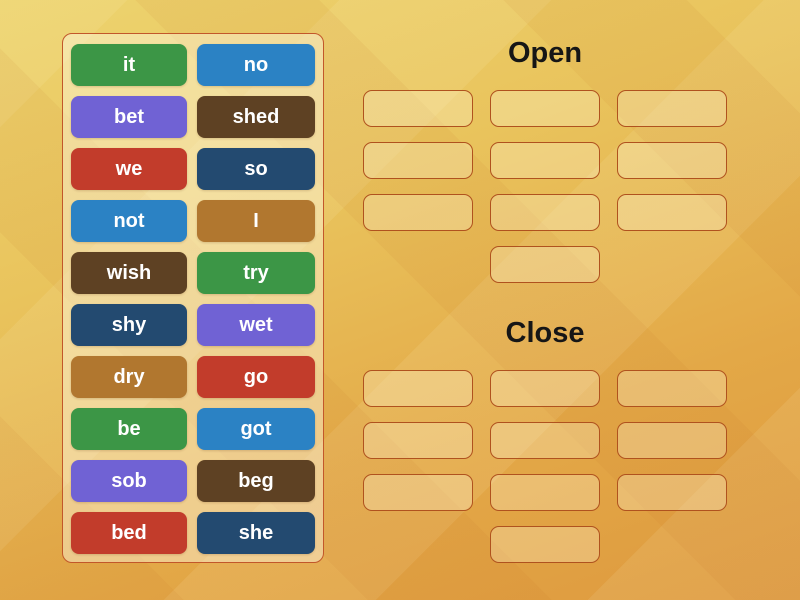 Image resolution: width=800 pixels, height=600 pixels. Describe the element at coordinates (545, 186) in the screenshot. I see `group-open-slots` at that location.